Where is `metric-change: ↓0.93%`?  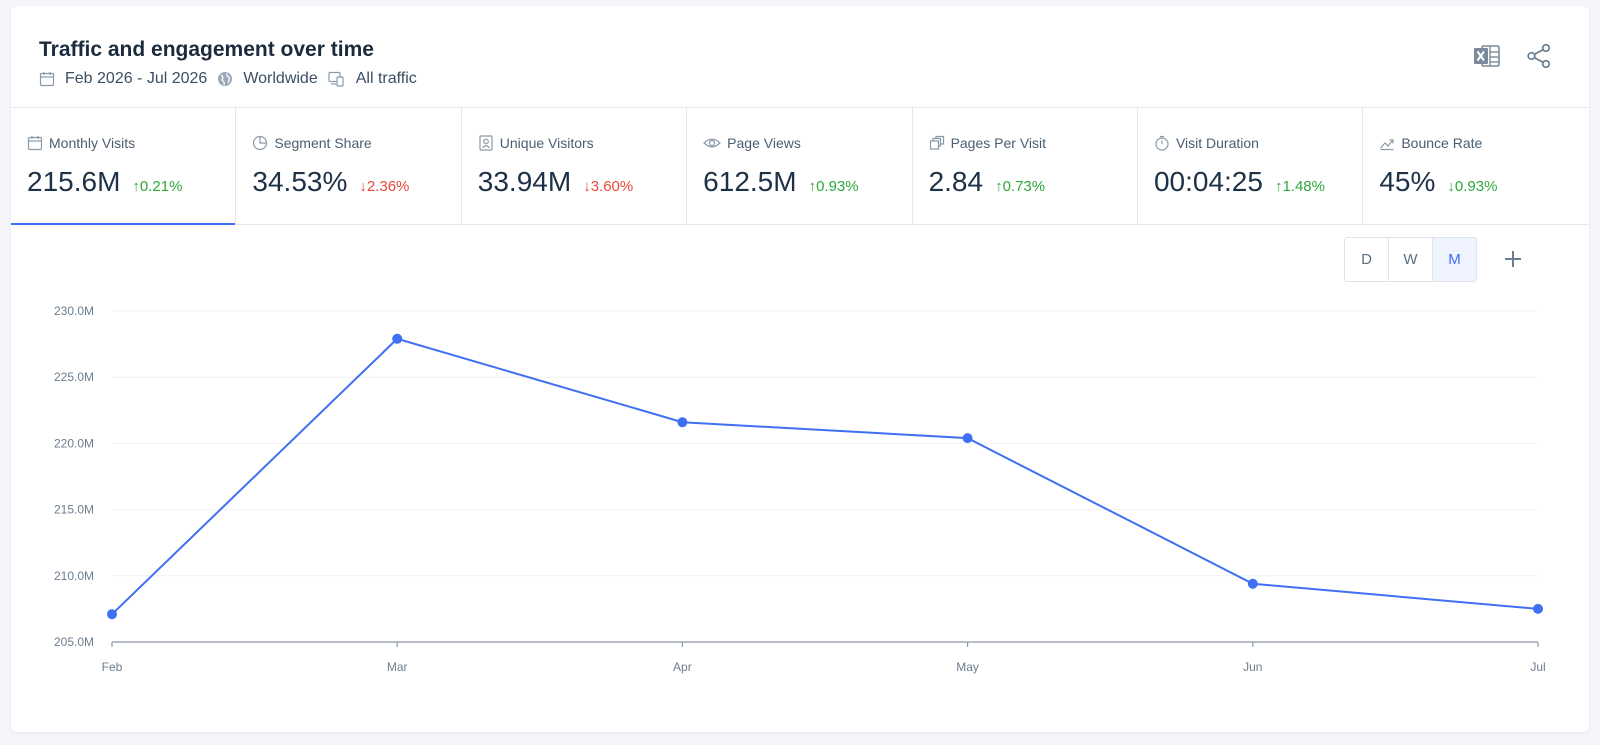
metric-change: ↓0.93% is located at coordinates (1472, 186).